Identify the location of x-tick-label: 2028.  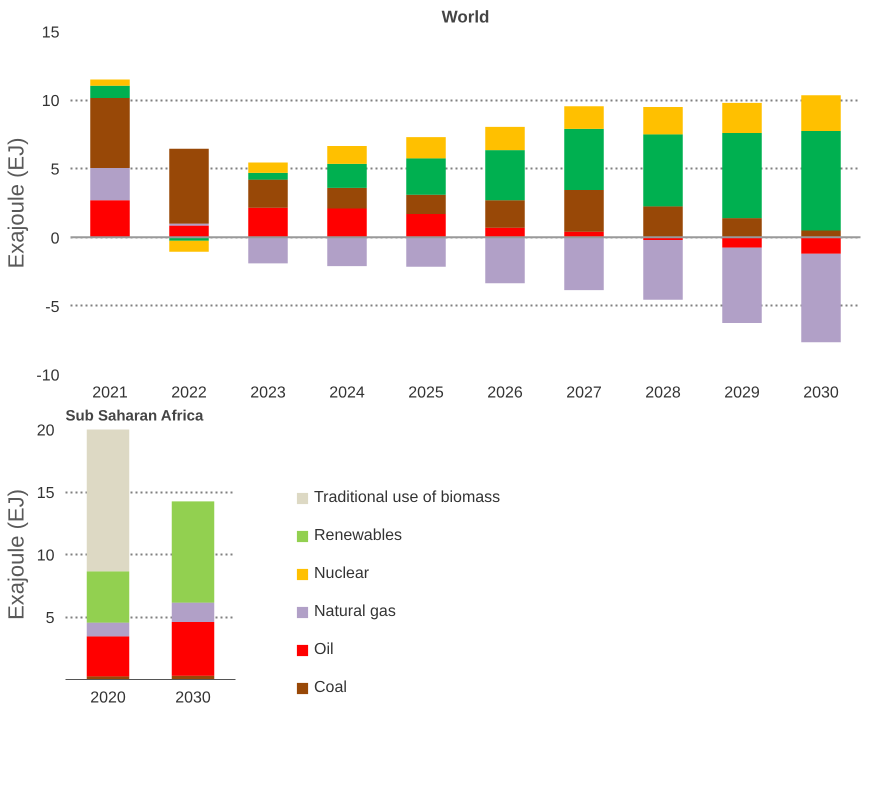
(663, 393).